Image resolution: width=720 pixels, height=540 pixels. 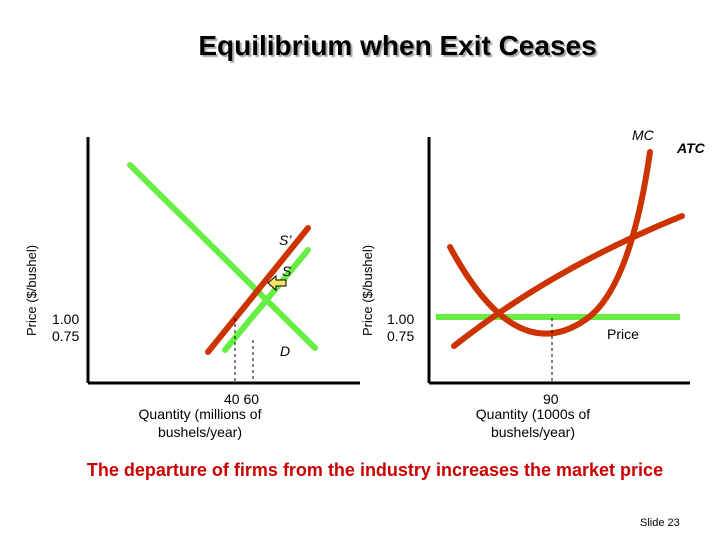 I want to click on right-label-atc: ATC, so click(x=691, y=148).